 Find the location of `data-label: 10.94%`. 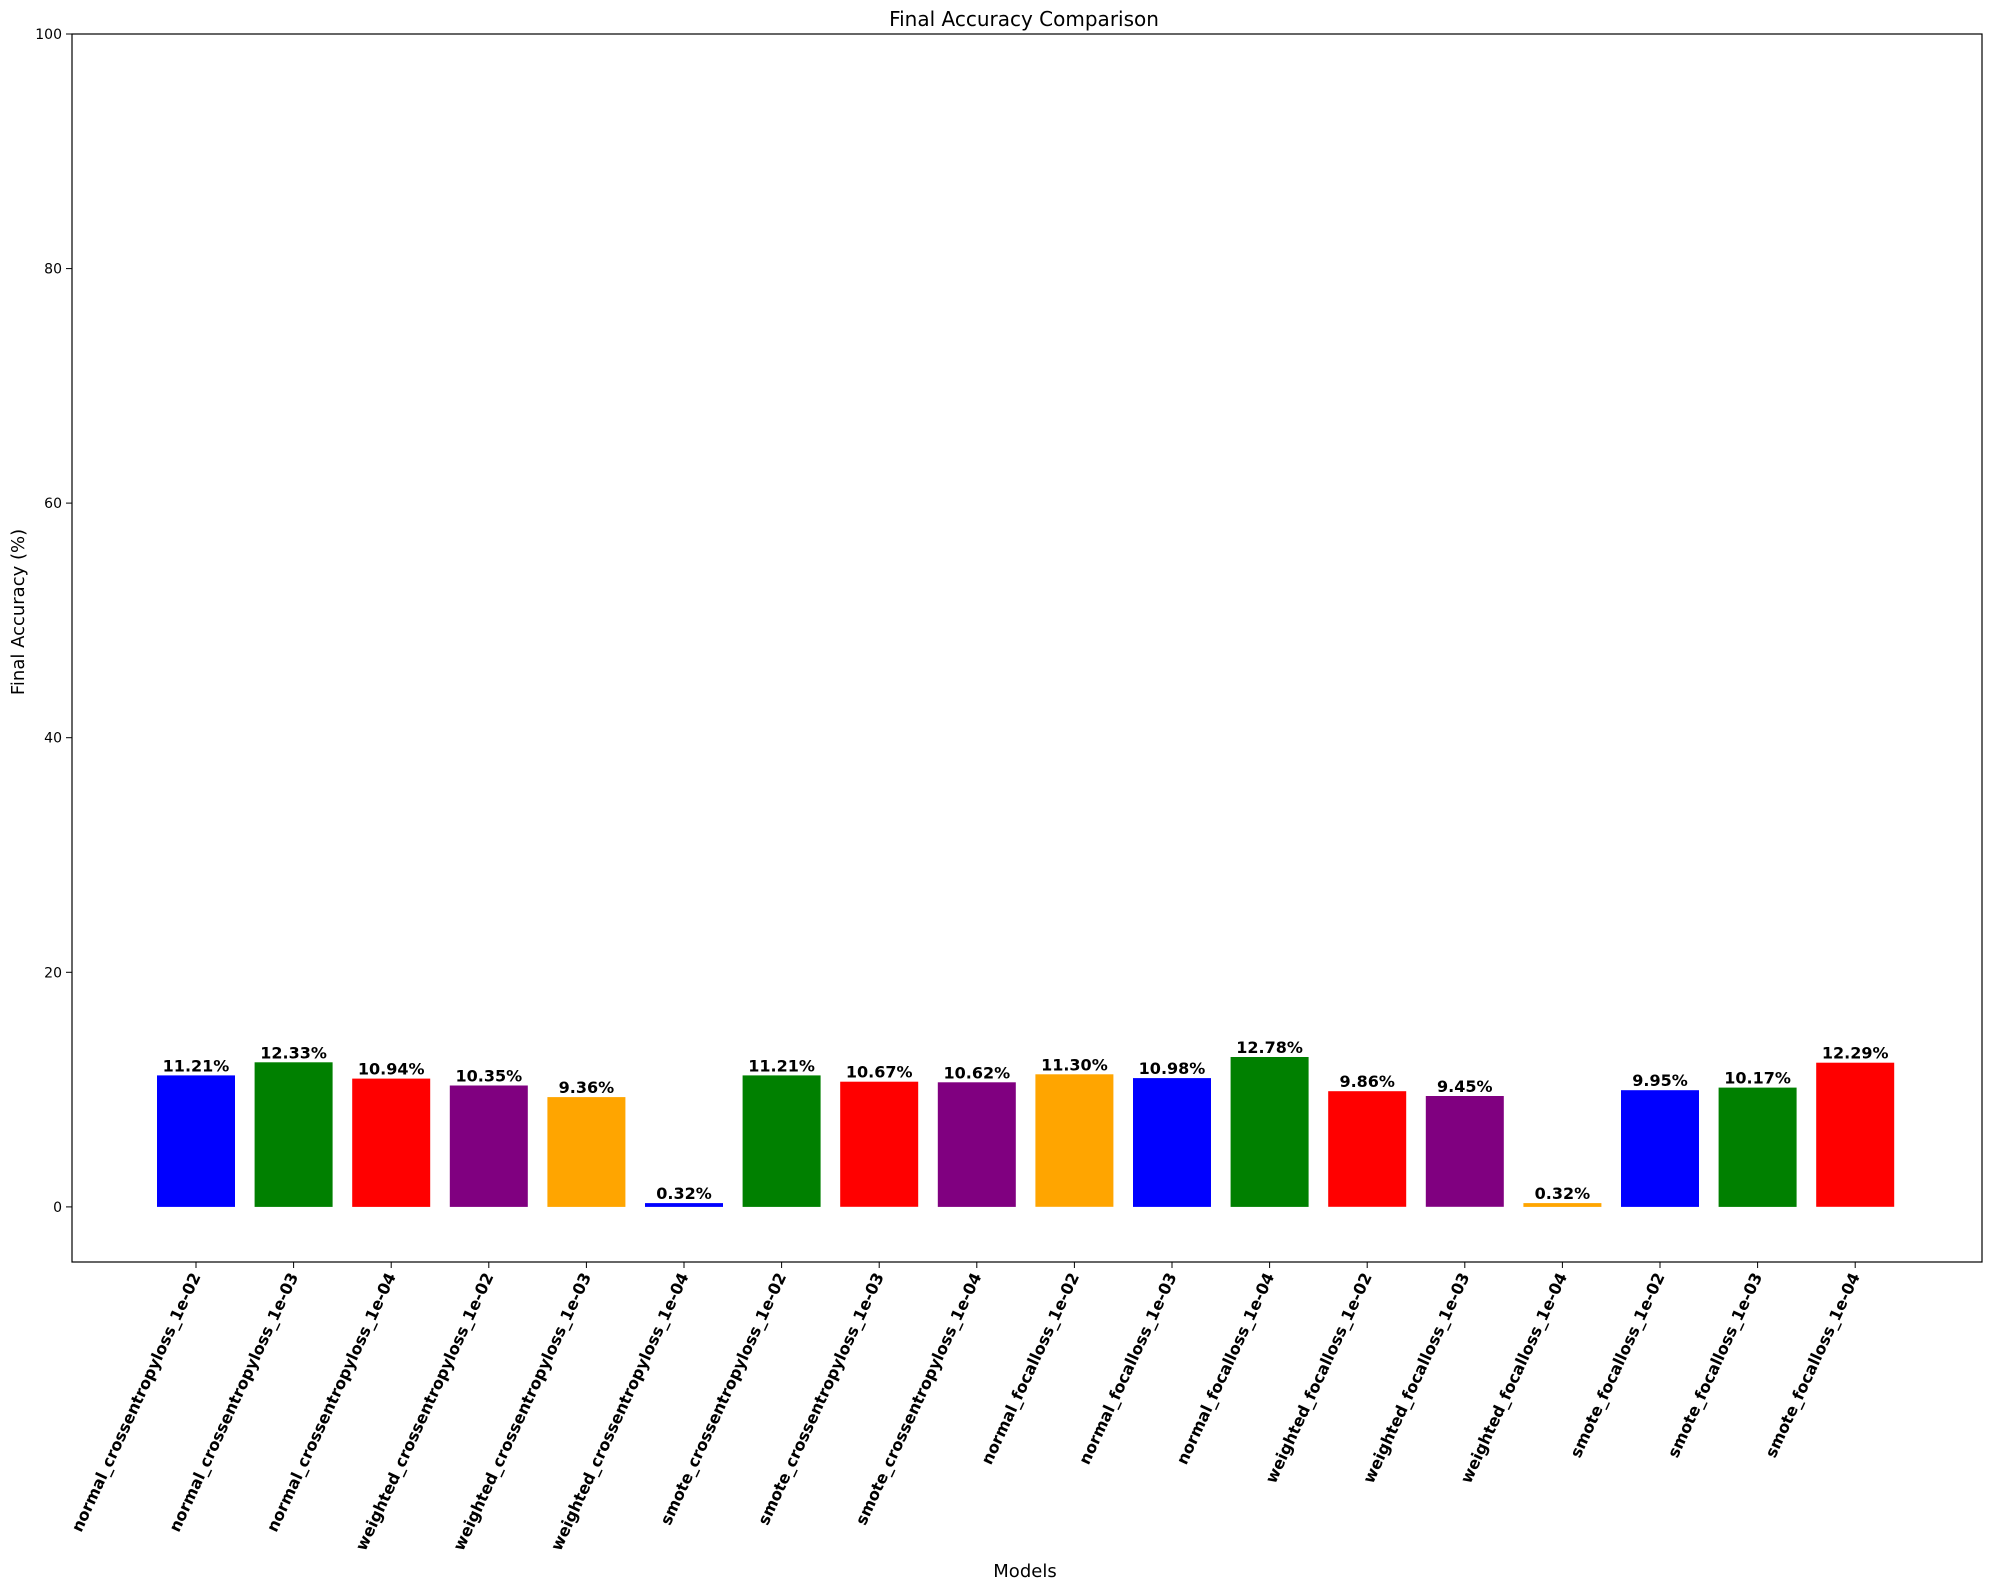

data-label: 10.94% is located at coordinates (391, 1069).